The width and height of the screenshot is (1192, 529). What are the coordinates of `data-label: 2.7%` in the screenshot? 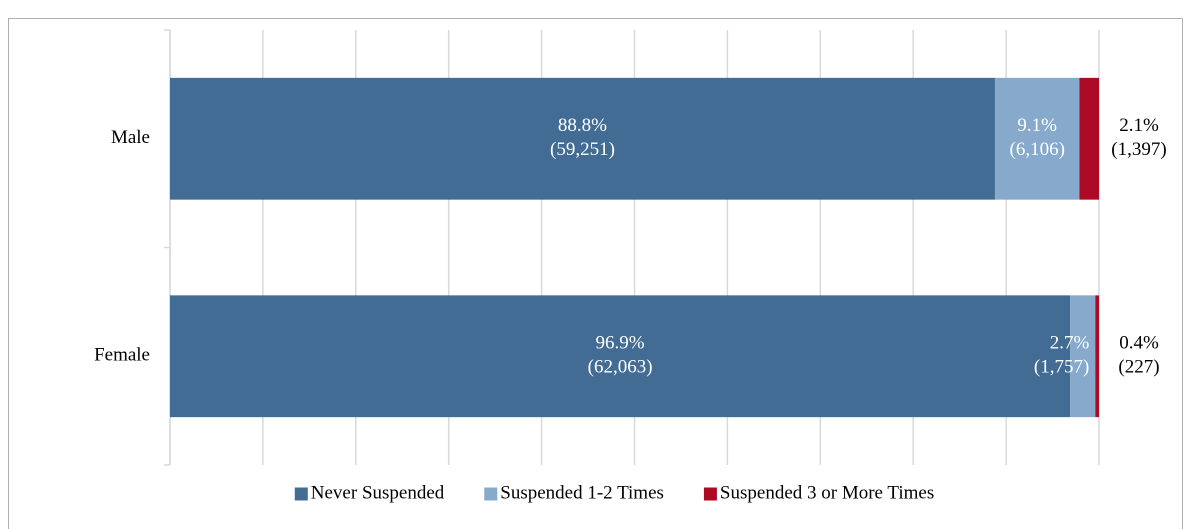 It's located at (1070, 343).